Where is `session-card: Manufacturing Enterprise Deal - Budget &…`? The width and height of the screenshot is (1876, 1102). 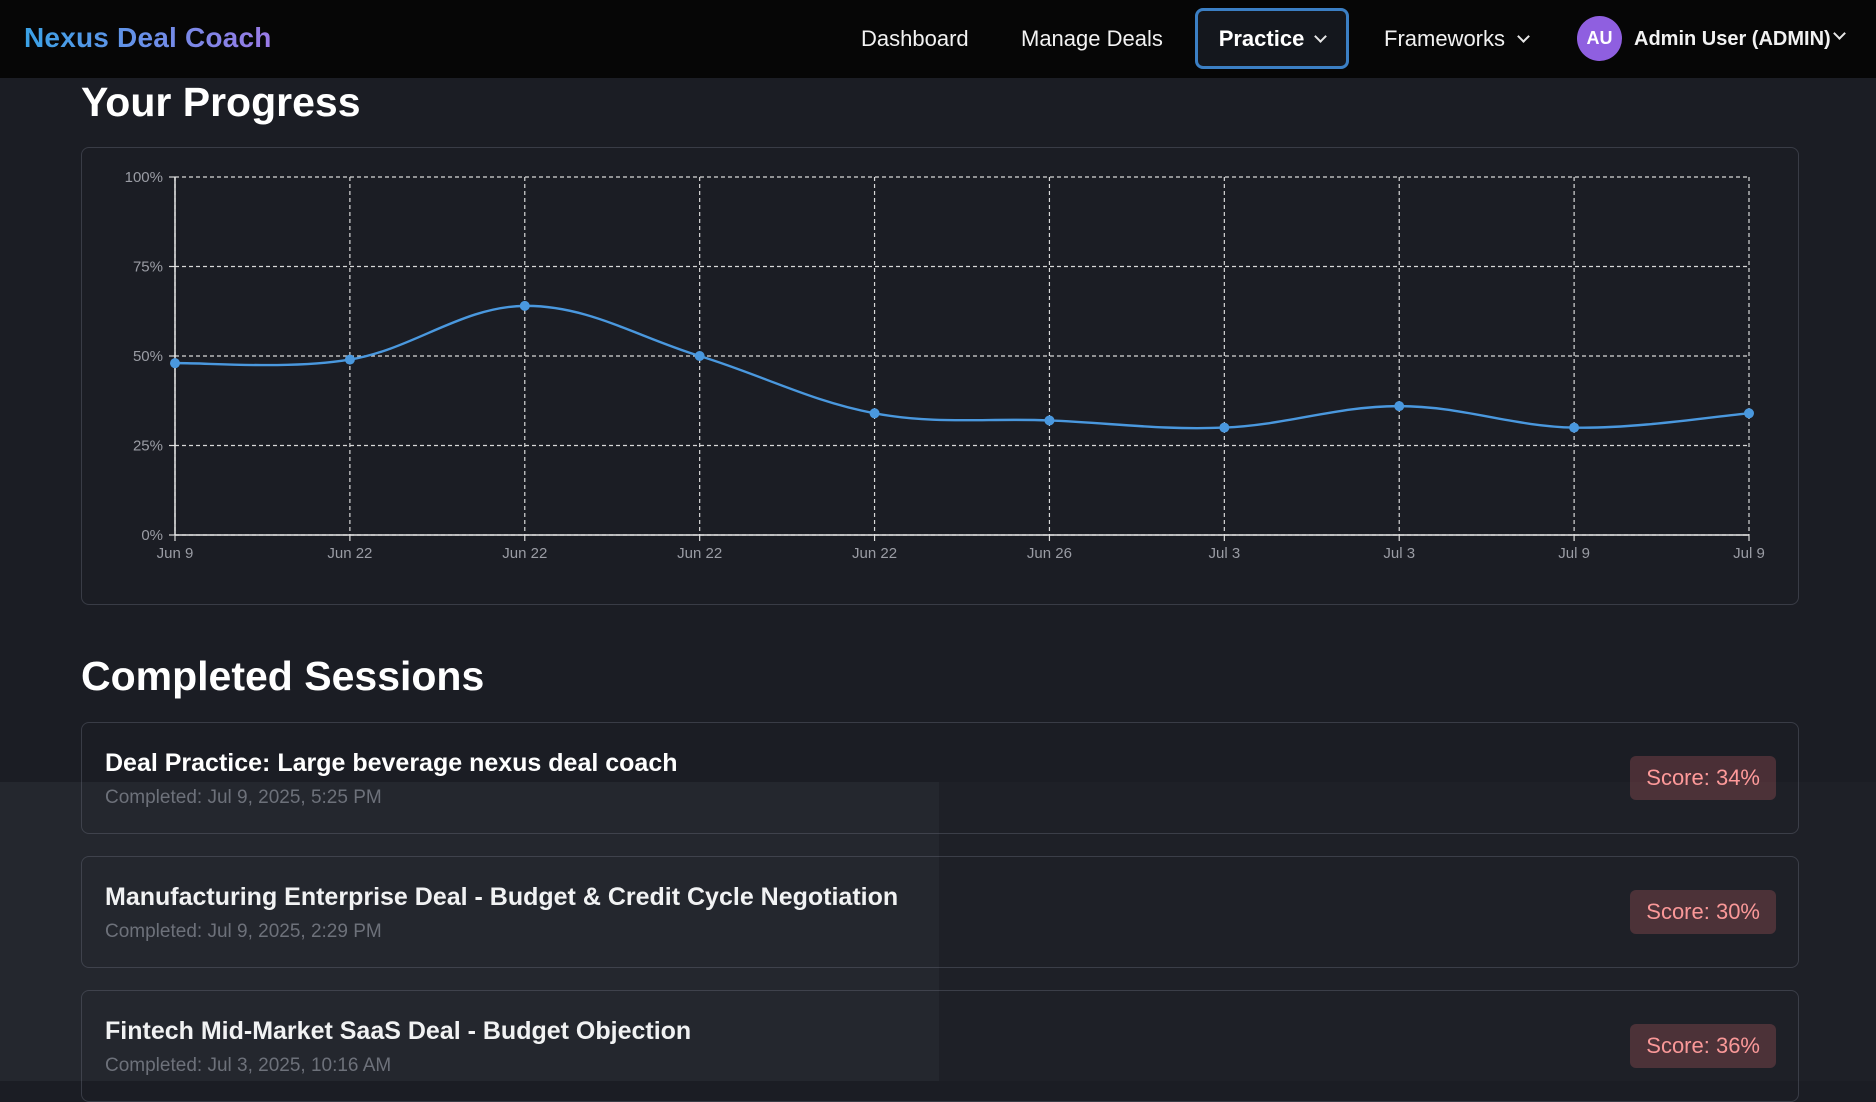
session-card: Manufacturing Enterprise Deal - Budget &… is located at coordinates (940, 912).